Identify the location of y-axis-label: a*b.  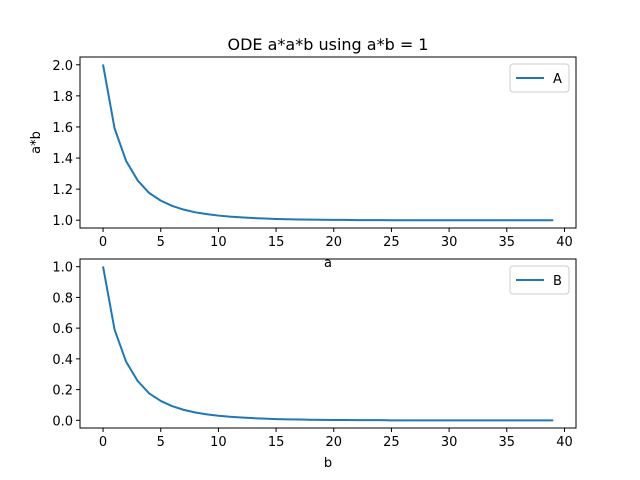
(36, 142).